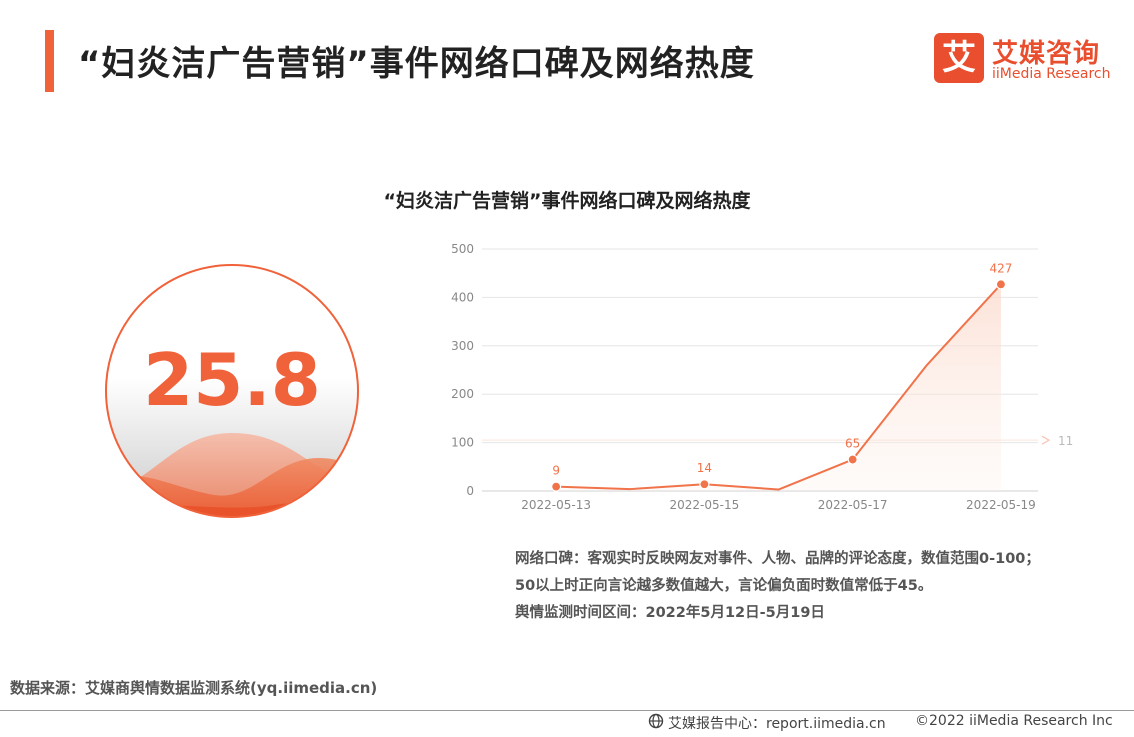  What do you see at coordinates (670, 613) in the screenshot?
I see `note-line-3: 舆情监测时间区间：2022年5月12日-5月19日` at bounding box center [670, 613].